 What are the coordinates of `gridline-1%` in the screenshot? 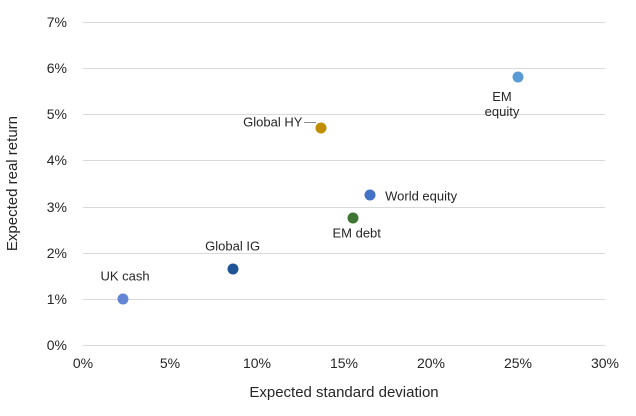 It's located at (344, 299).